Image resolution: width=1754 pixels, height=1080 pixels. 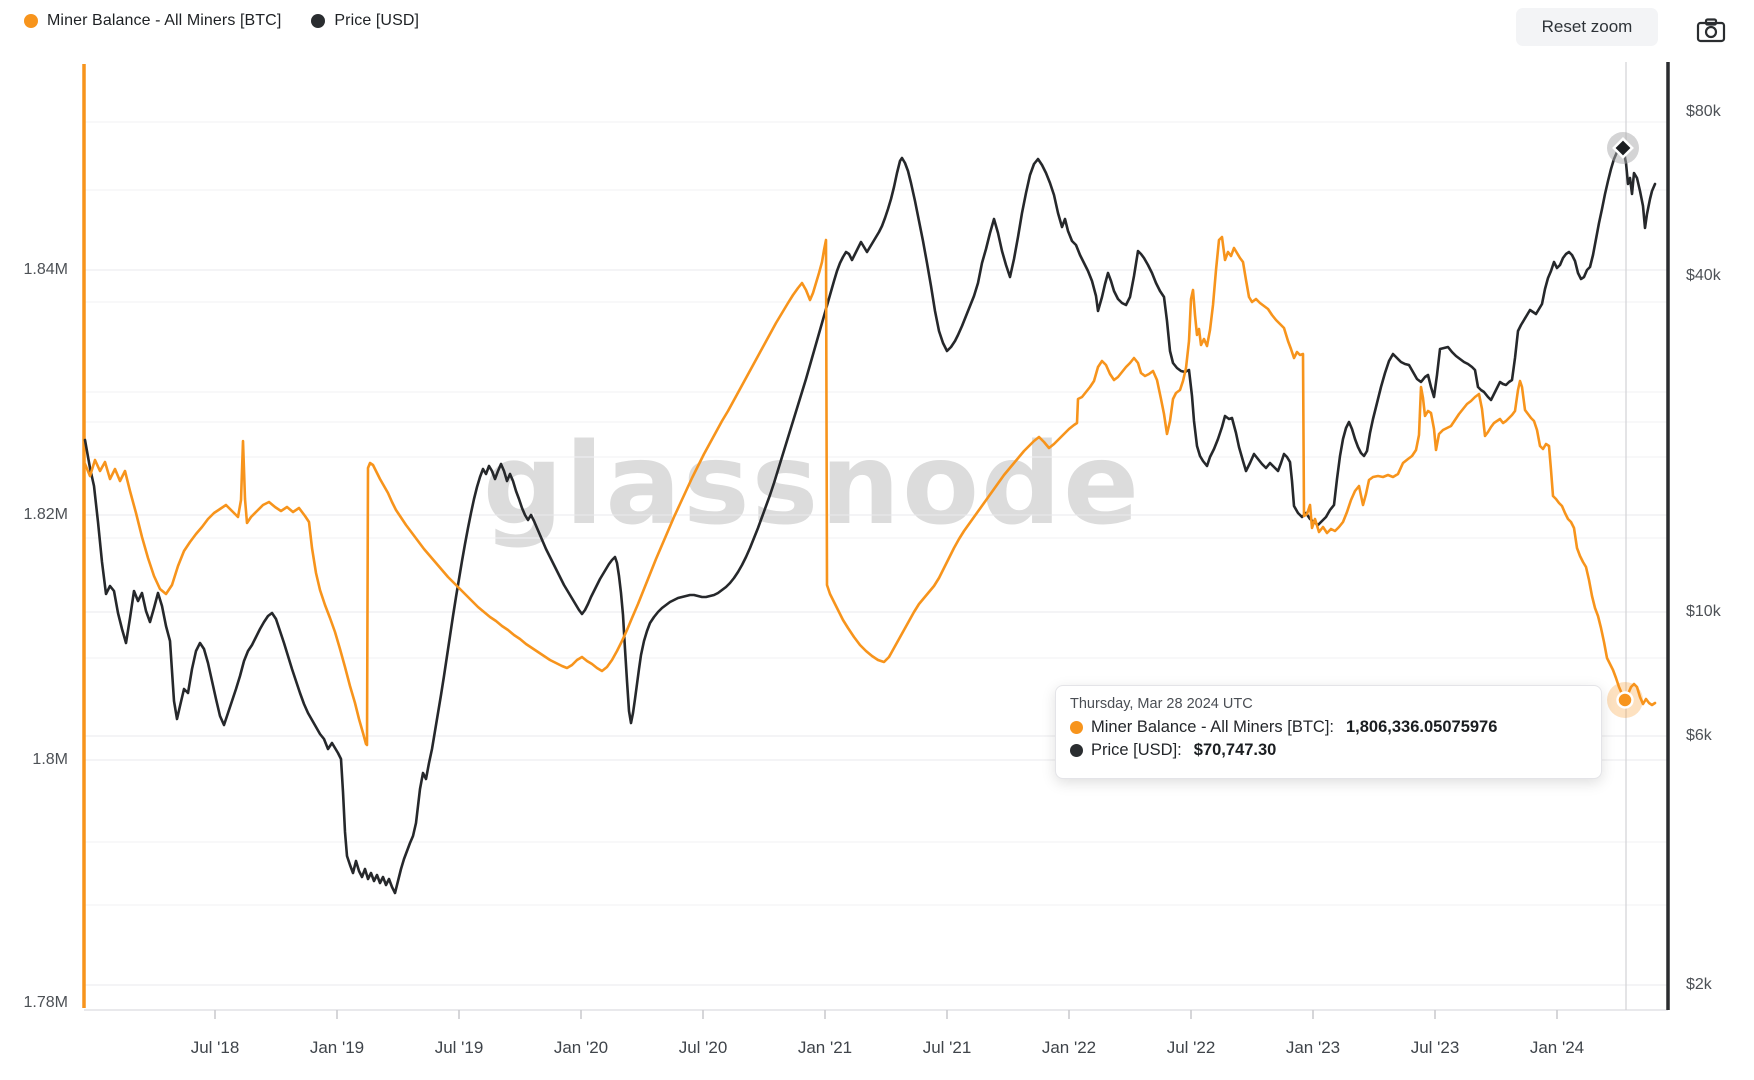 What do you see at coordinates (1069, 1047) in the screenshot?
I see `x-axis-tick: Jan '22` at bounding box center [1069, 1047].